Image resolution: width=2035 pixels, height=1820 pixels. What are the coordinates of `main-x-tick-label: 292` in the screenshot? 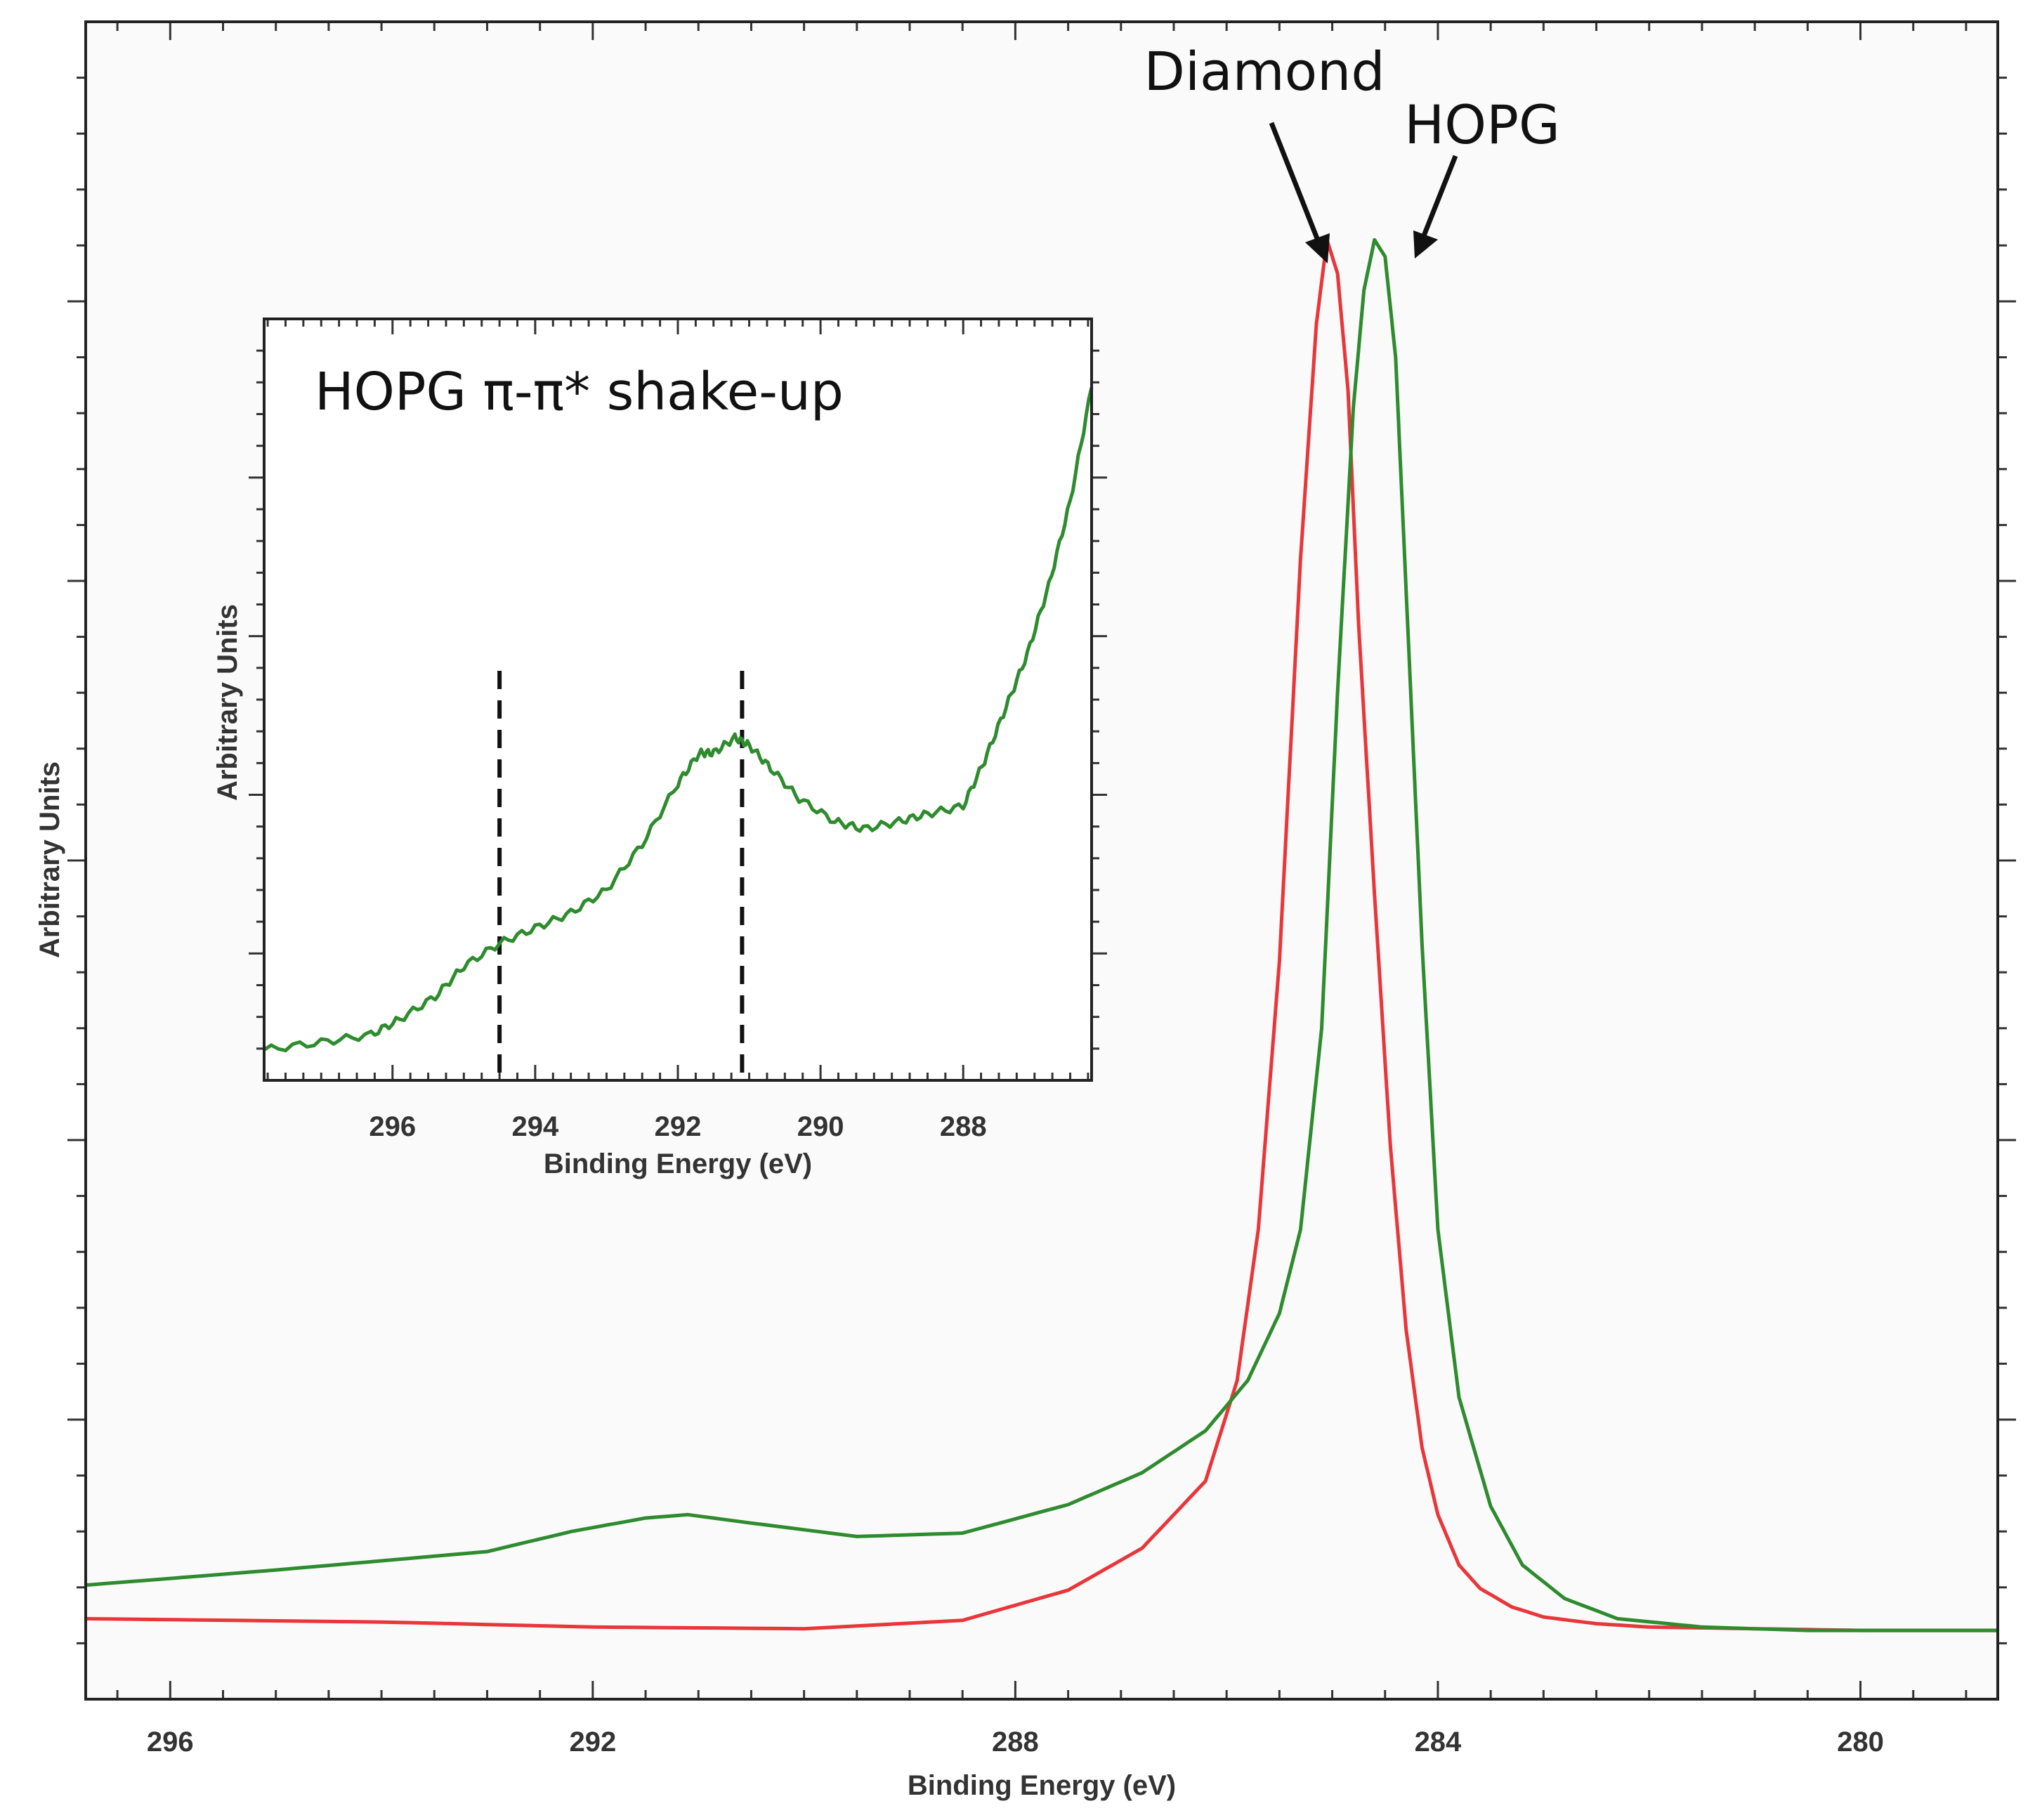 It's located at (592, 1742).